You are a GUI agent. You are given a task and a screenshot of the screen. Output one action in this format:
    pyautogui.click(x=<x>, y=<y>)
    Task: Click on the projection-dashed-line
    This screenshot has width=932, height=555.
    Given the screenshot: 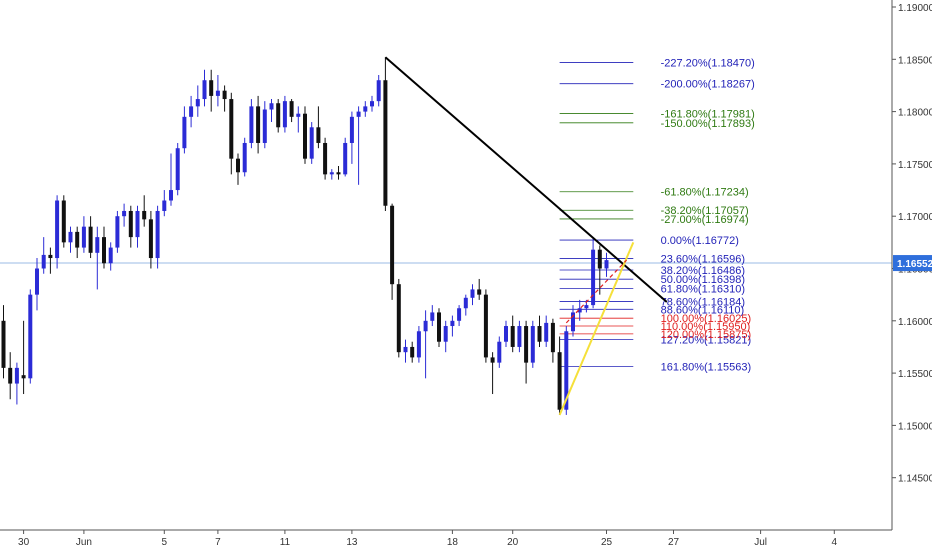 What is the action you would take?
    pyautogui.click(x=596, y=291)
    